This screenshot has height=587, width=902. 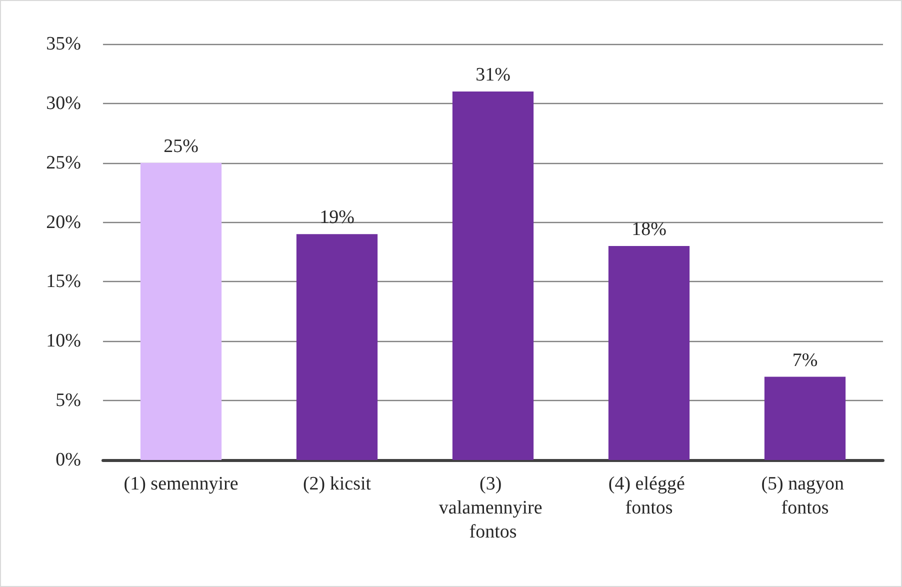 I want to click on y-tick-label: 35%, so click(x=64, y=44).